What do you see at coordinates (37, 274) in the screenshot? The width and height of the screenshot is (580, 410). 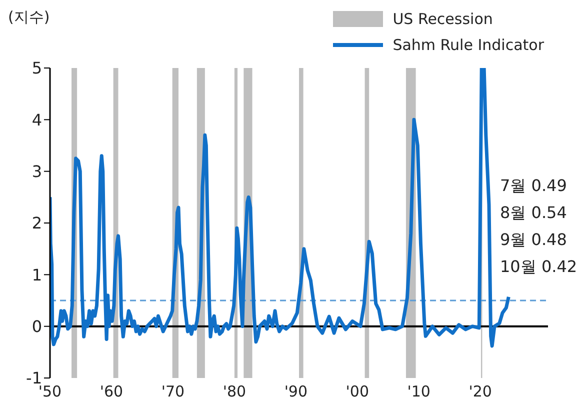 I see `y-tick-label: 1` at bounding box center [37, 274].